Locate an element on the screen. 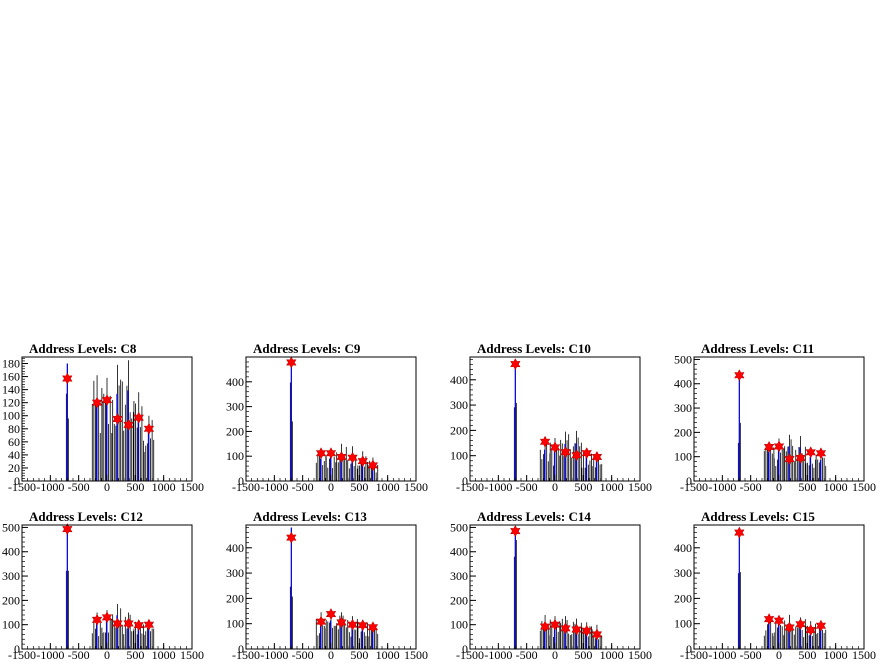  chart-title: Address Levels: C9 is located at coordinates (307, 348).